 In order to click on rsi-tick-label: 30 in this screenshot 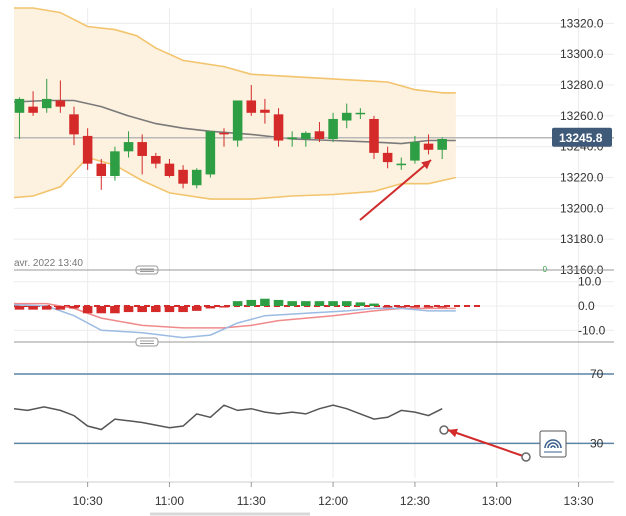, I will do `click(597, 443)`.